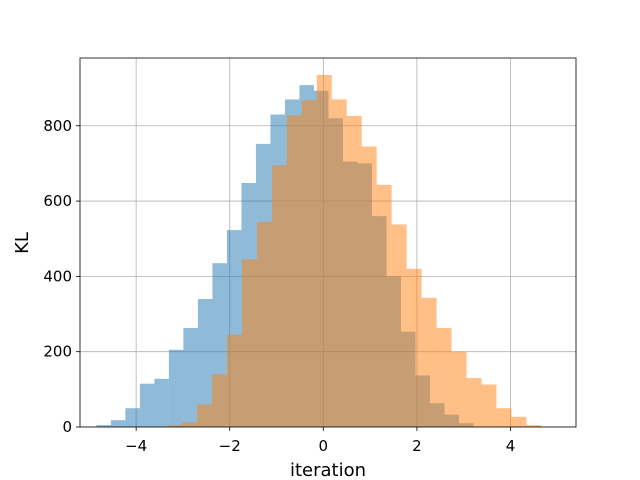  What do you see at coordinates (22, 243) in the screenshot?
I see `y-axis-label: KL` at bounding box center [22, 243].